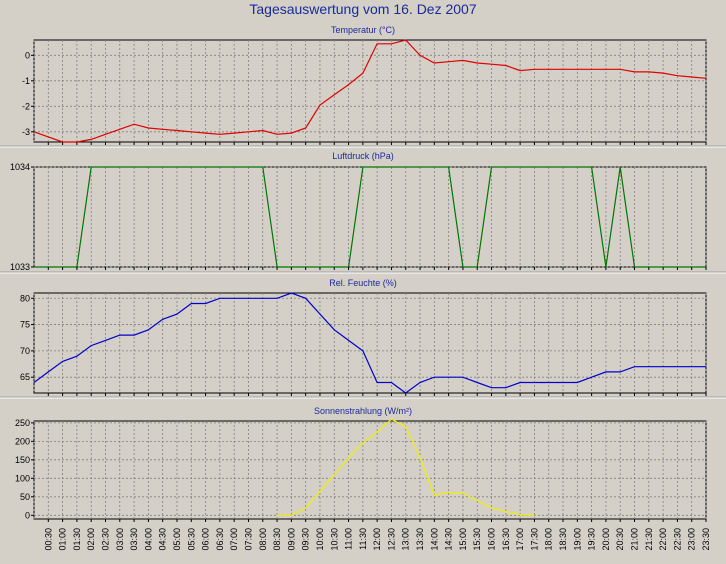  What do you see at coordinates (406, 539) in the screenshot?
I see `x-tick-label: 13:00` at bounding box center [406, 539].